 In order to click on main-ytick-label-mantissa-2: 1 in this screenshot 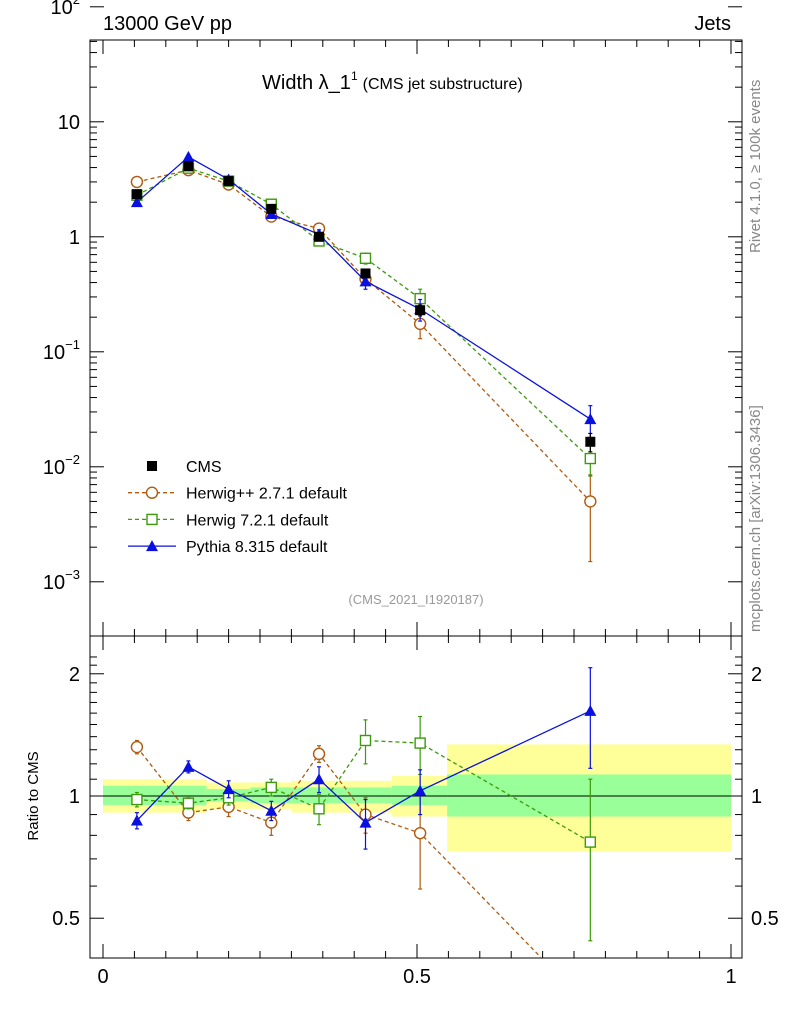, I will do `click(74, 238)`.